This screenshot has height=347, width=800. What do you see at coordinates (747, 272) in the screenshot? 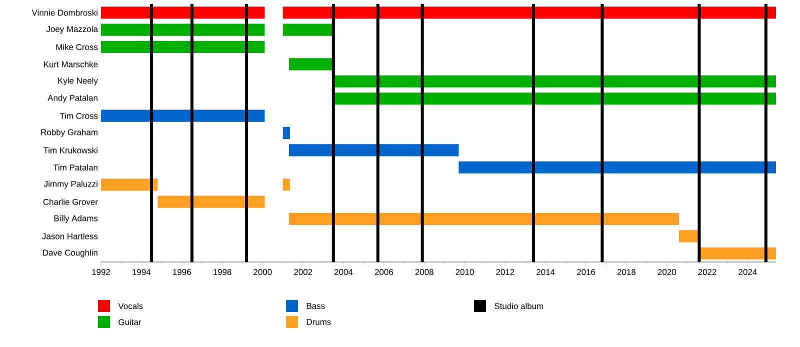
I see `x-tick-label: 2024` at bounding box center [747, 272].